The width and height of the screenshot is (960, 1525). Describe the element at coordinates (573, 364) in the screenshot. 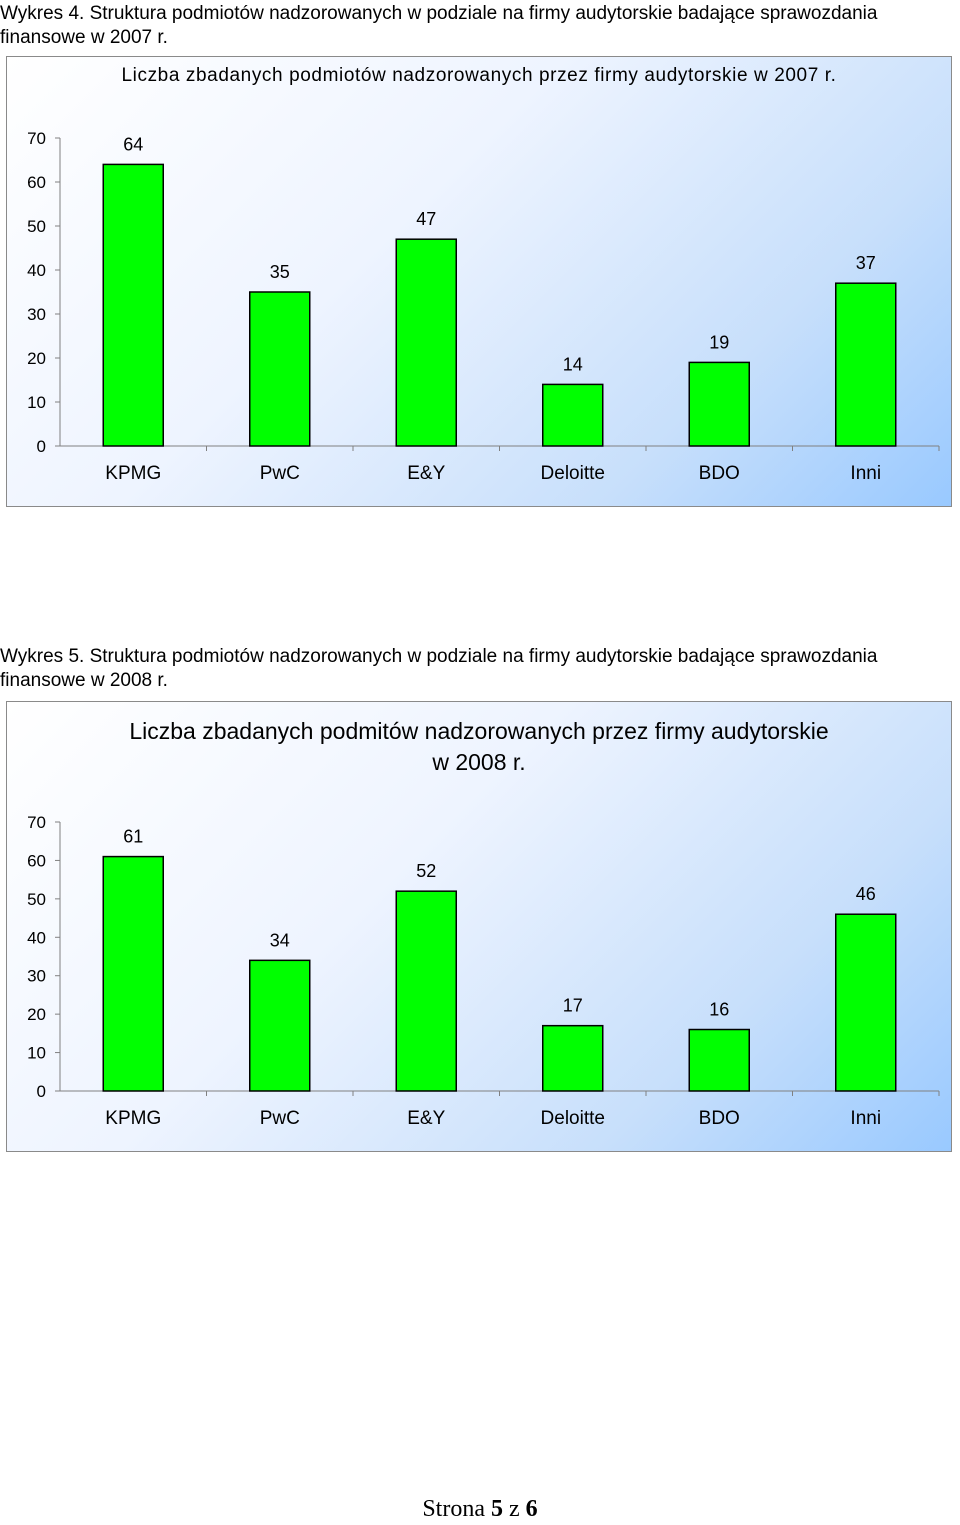

I see `bar-value-label: 14` at that location.